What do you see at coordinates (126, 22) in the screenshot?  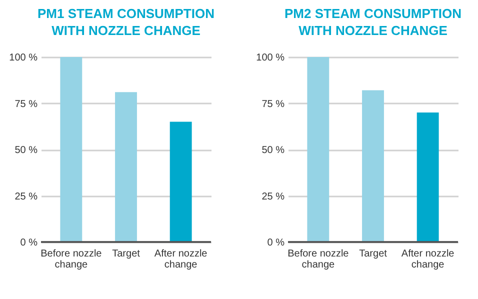 I see `chart-title: PM1 STEAM CONSUMPTION WITH NOZZLE CHANGE` at bounding box center [126, 22].